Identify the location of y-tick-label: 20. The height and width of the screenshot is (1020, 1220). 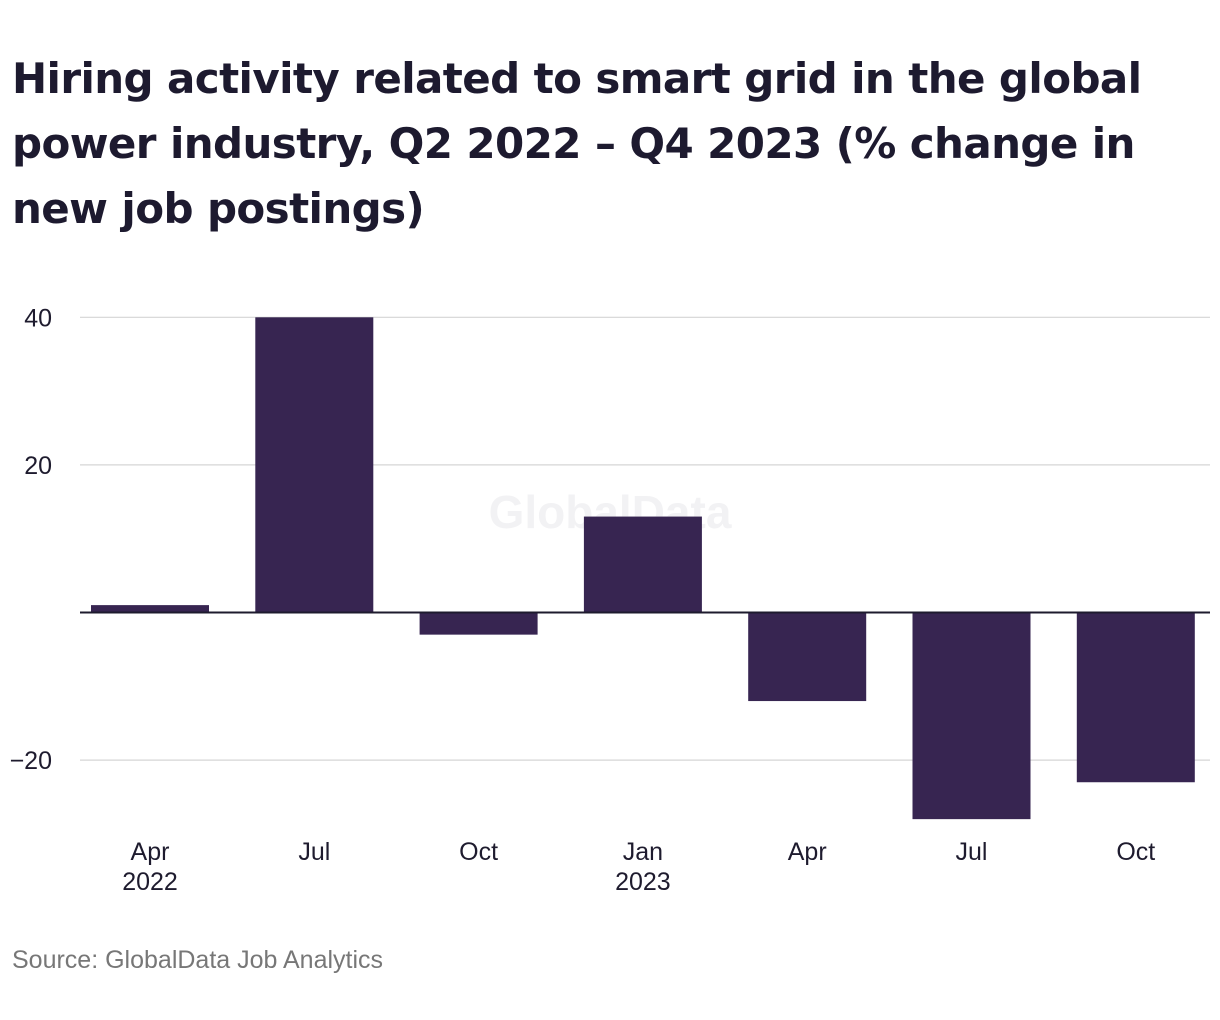
(38, 466).